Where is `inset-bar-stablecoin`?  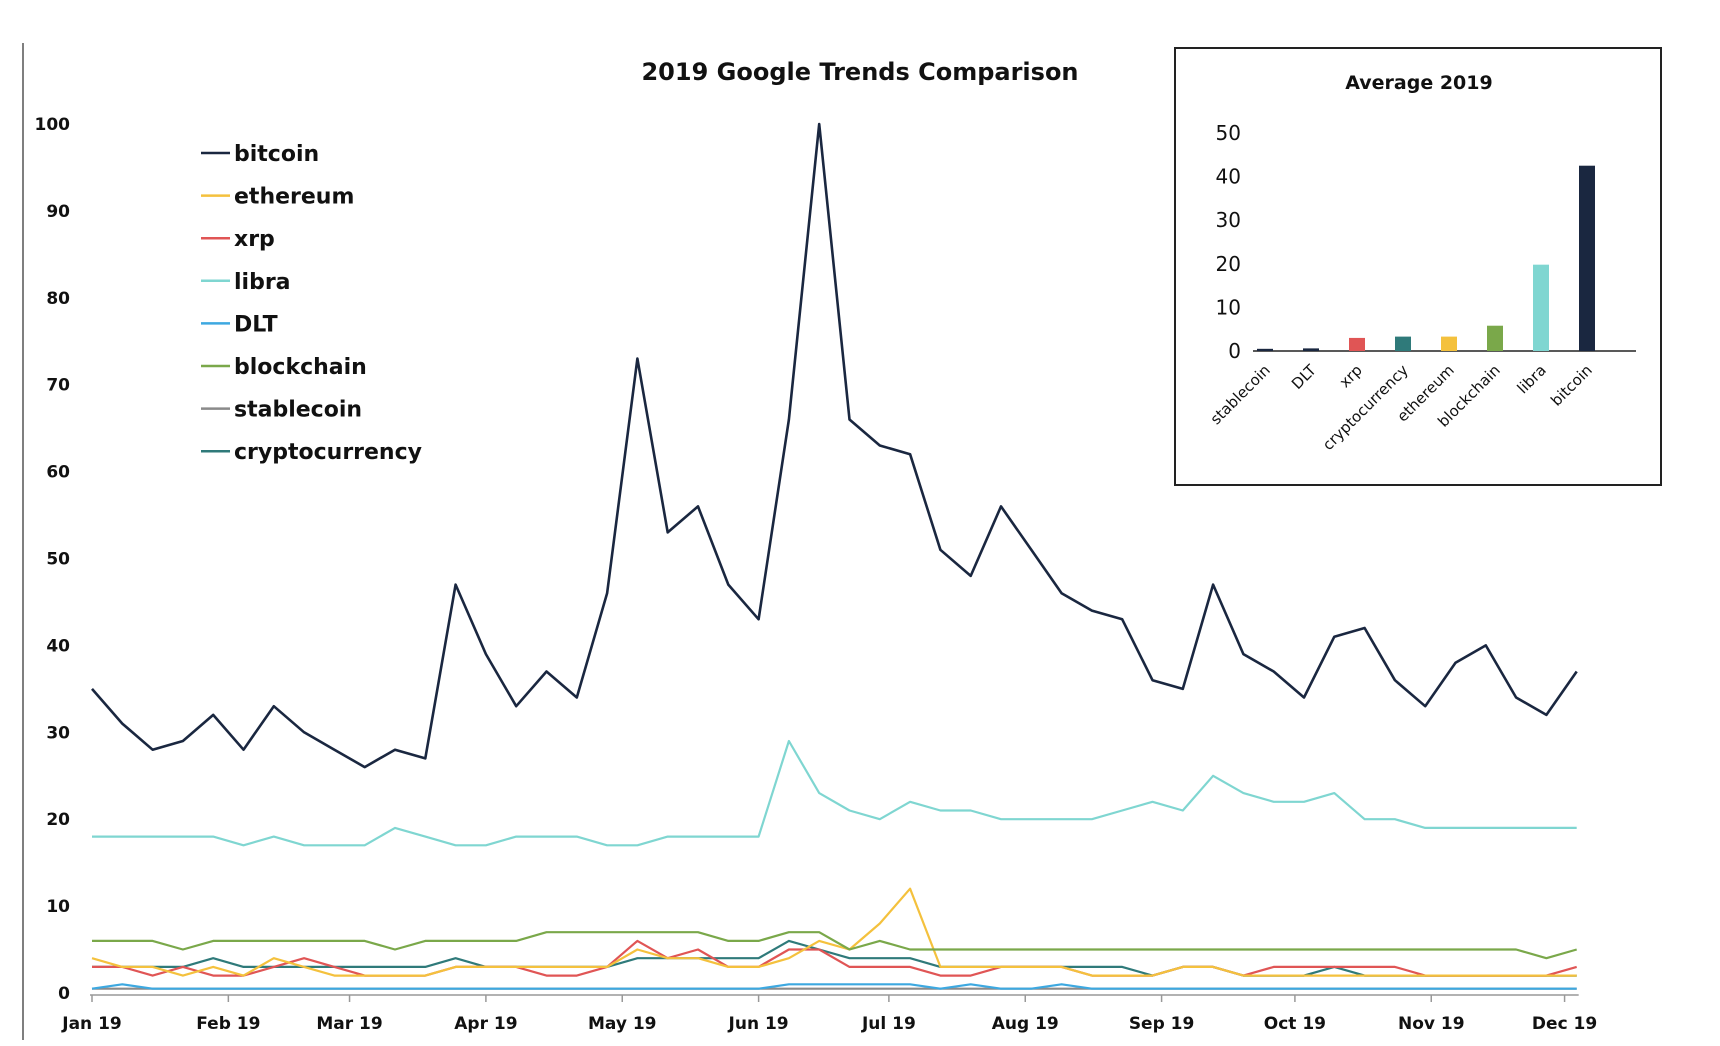 inset-bar-stablecoin is located at coordinates (1265, 349).